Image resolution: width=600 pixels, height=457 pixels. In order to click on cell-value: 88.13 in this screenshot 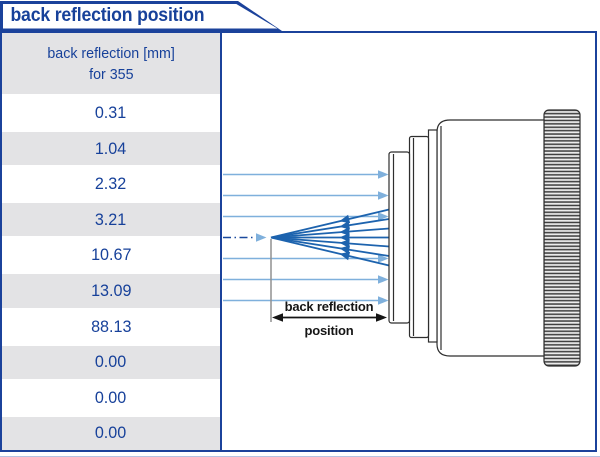, I will do `click(111, 326)`.